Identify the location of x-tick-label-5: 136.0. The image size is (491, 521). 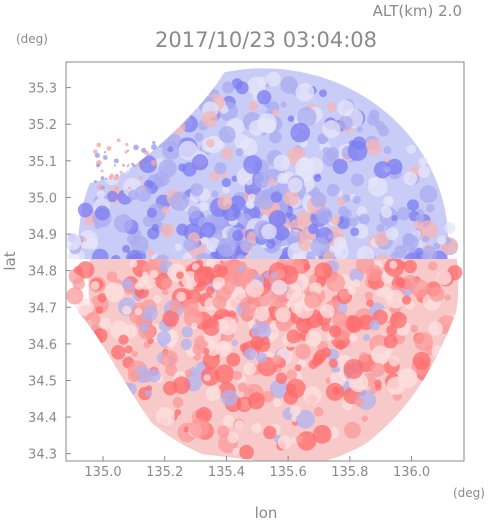
(411, 472).